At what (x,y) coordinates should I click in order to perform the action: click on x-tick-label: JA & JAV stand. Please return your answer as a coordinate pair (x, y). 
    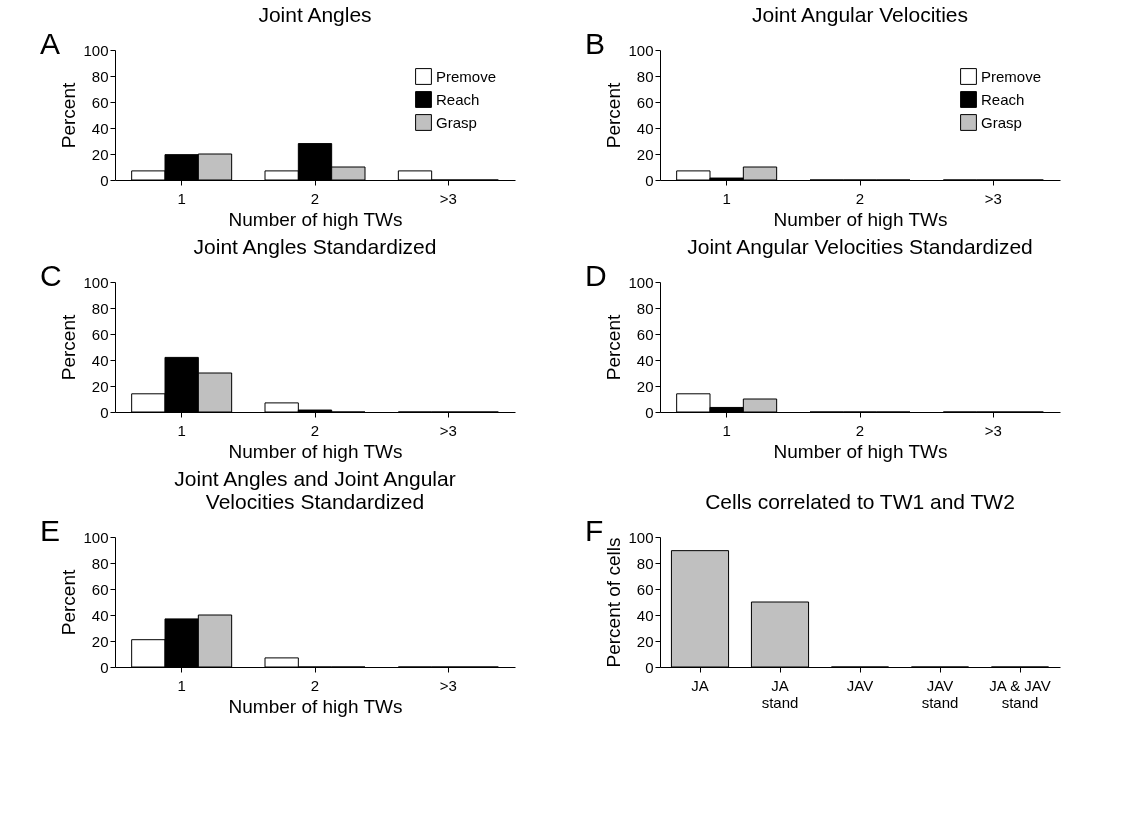
    Looking at the image, I should click on (1020, 693).